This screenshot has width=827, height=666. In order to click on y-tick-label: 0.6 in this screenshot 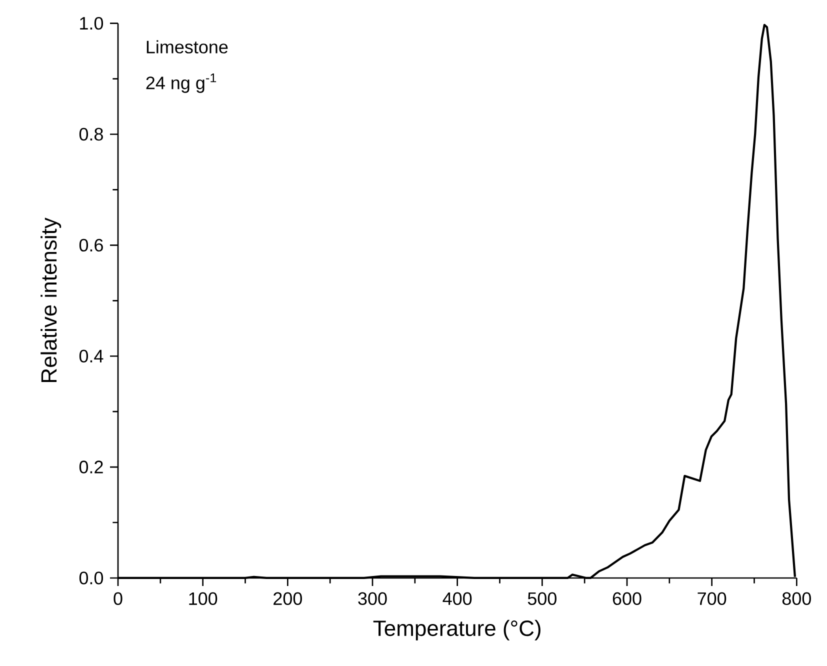, I will do `click(91, 245)`.